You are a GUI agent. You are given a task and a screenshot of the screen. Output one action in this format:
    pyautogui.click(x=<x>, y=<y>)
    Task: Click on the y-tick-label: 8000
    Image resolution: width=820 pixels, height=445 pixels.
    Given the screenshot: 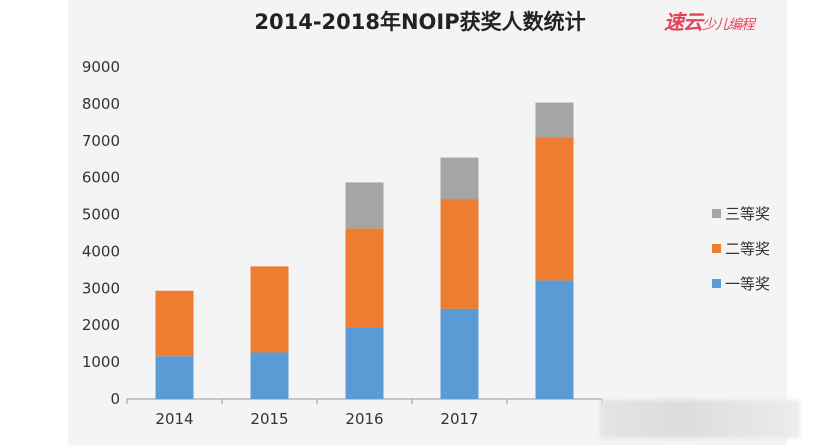 What is the action you would take?
    pyautogui.click(x=101, y=104)
    